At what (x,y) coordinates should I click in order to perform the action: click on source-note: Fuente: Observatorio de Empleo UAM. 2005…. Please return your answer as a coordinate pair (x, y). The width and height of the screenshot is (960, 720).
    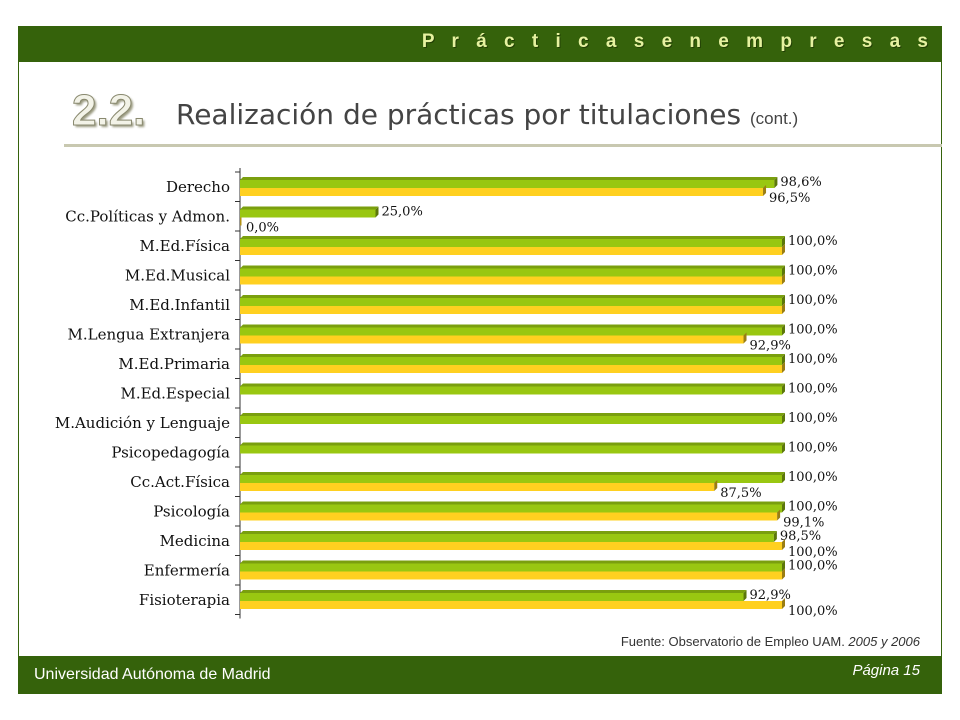
    Looking at the image, I should click on (770, 641).